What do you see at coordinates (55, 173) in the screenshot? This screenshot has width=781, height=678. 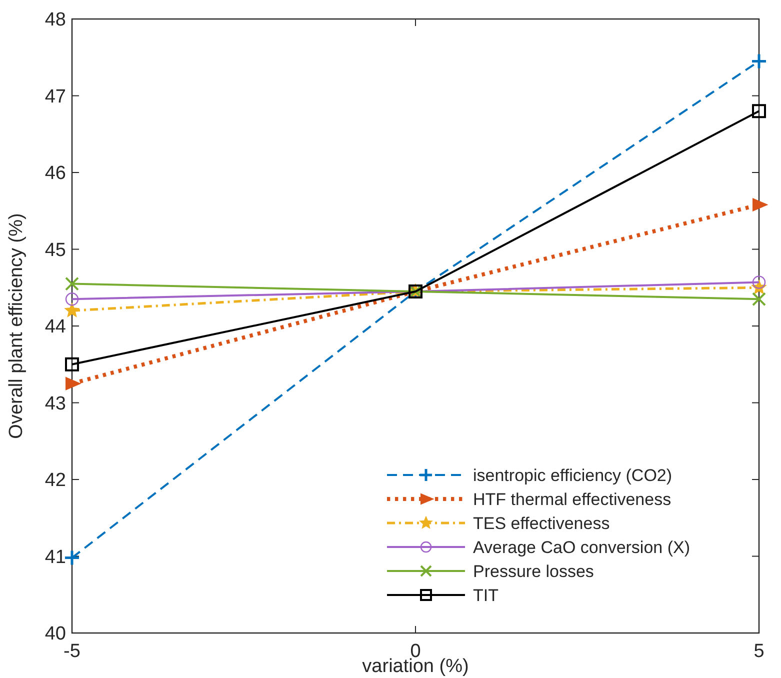 I see `y-tick-label: 46` at bounding box center [55, 173].